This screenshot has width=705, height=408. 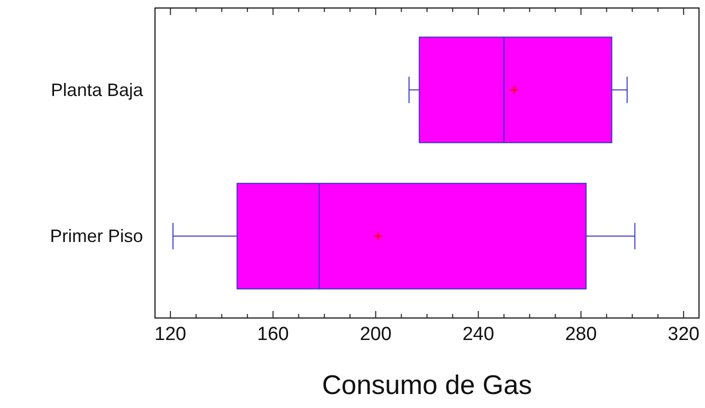 What do you see at coordinates (273, 334) in the screenshot?
I see `x-tick-label: 160` at bounding box center [273, 334].